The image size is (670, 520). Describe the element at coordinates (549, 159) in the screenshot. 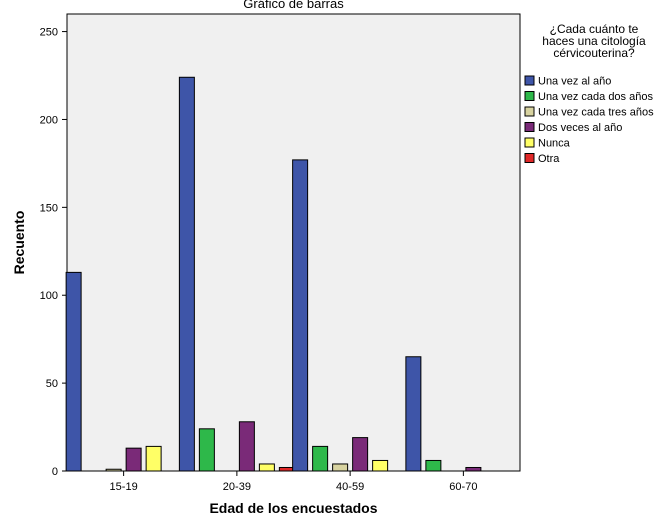

I see `legend-label: Otra` at that location.